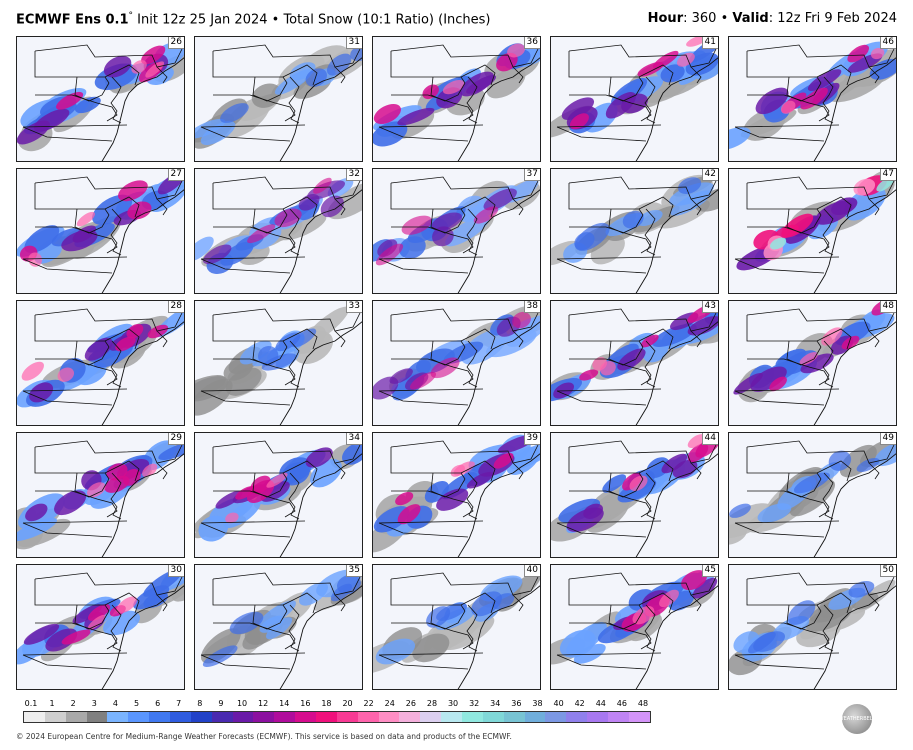 The width and height of the screenshot is (913, 750). Describe the element at coordinates (857, 719) in the screenshot. I see `weatherbell-logo: WEATHERBELL` at that location.